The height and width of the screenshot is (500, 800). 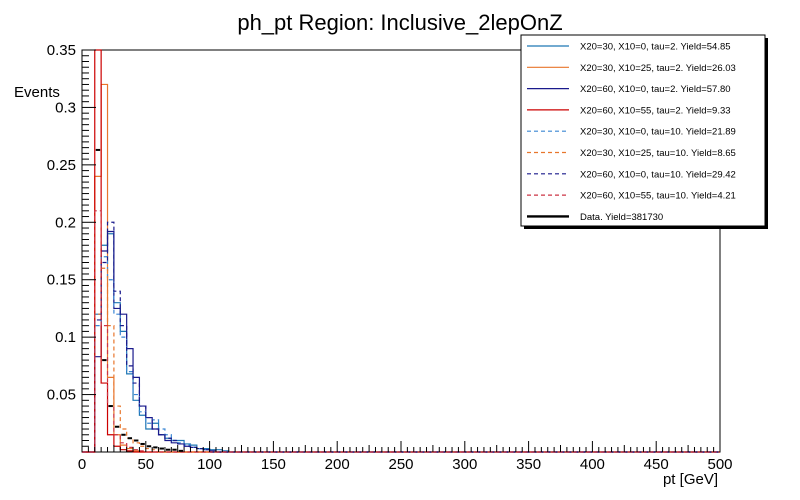 What do you see at coordinates (61, 165) in the screenshot?
I see `y-tick-label: 0.25` at bounding box center [61, 165].